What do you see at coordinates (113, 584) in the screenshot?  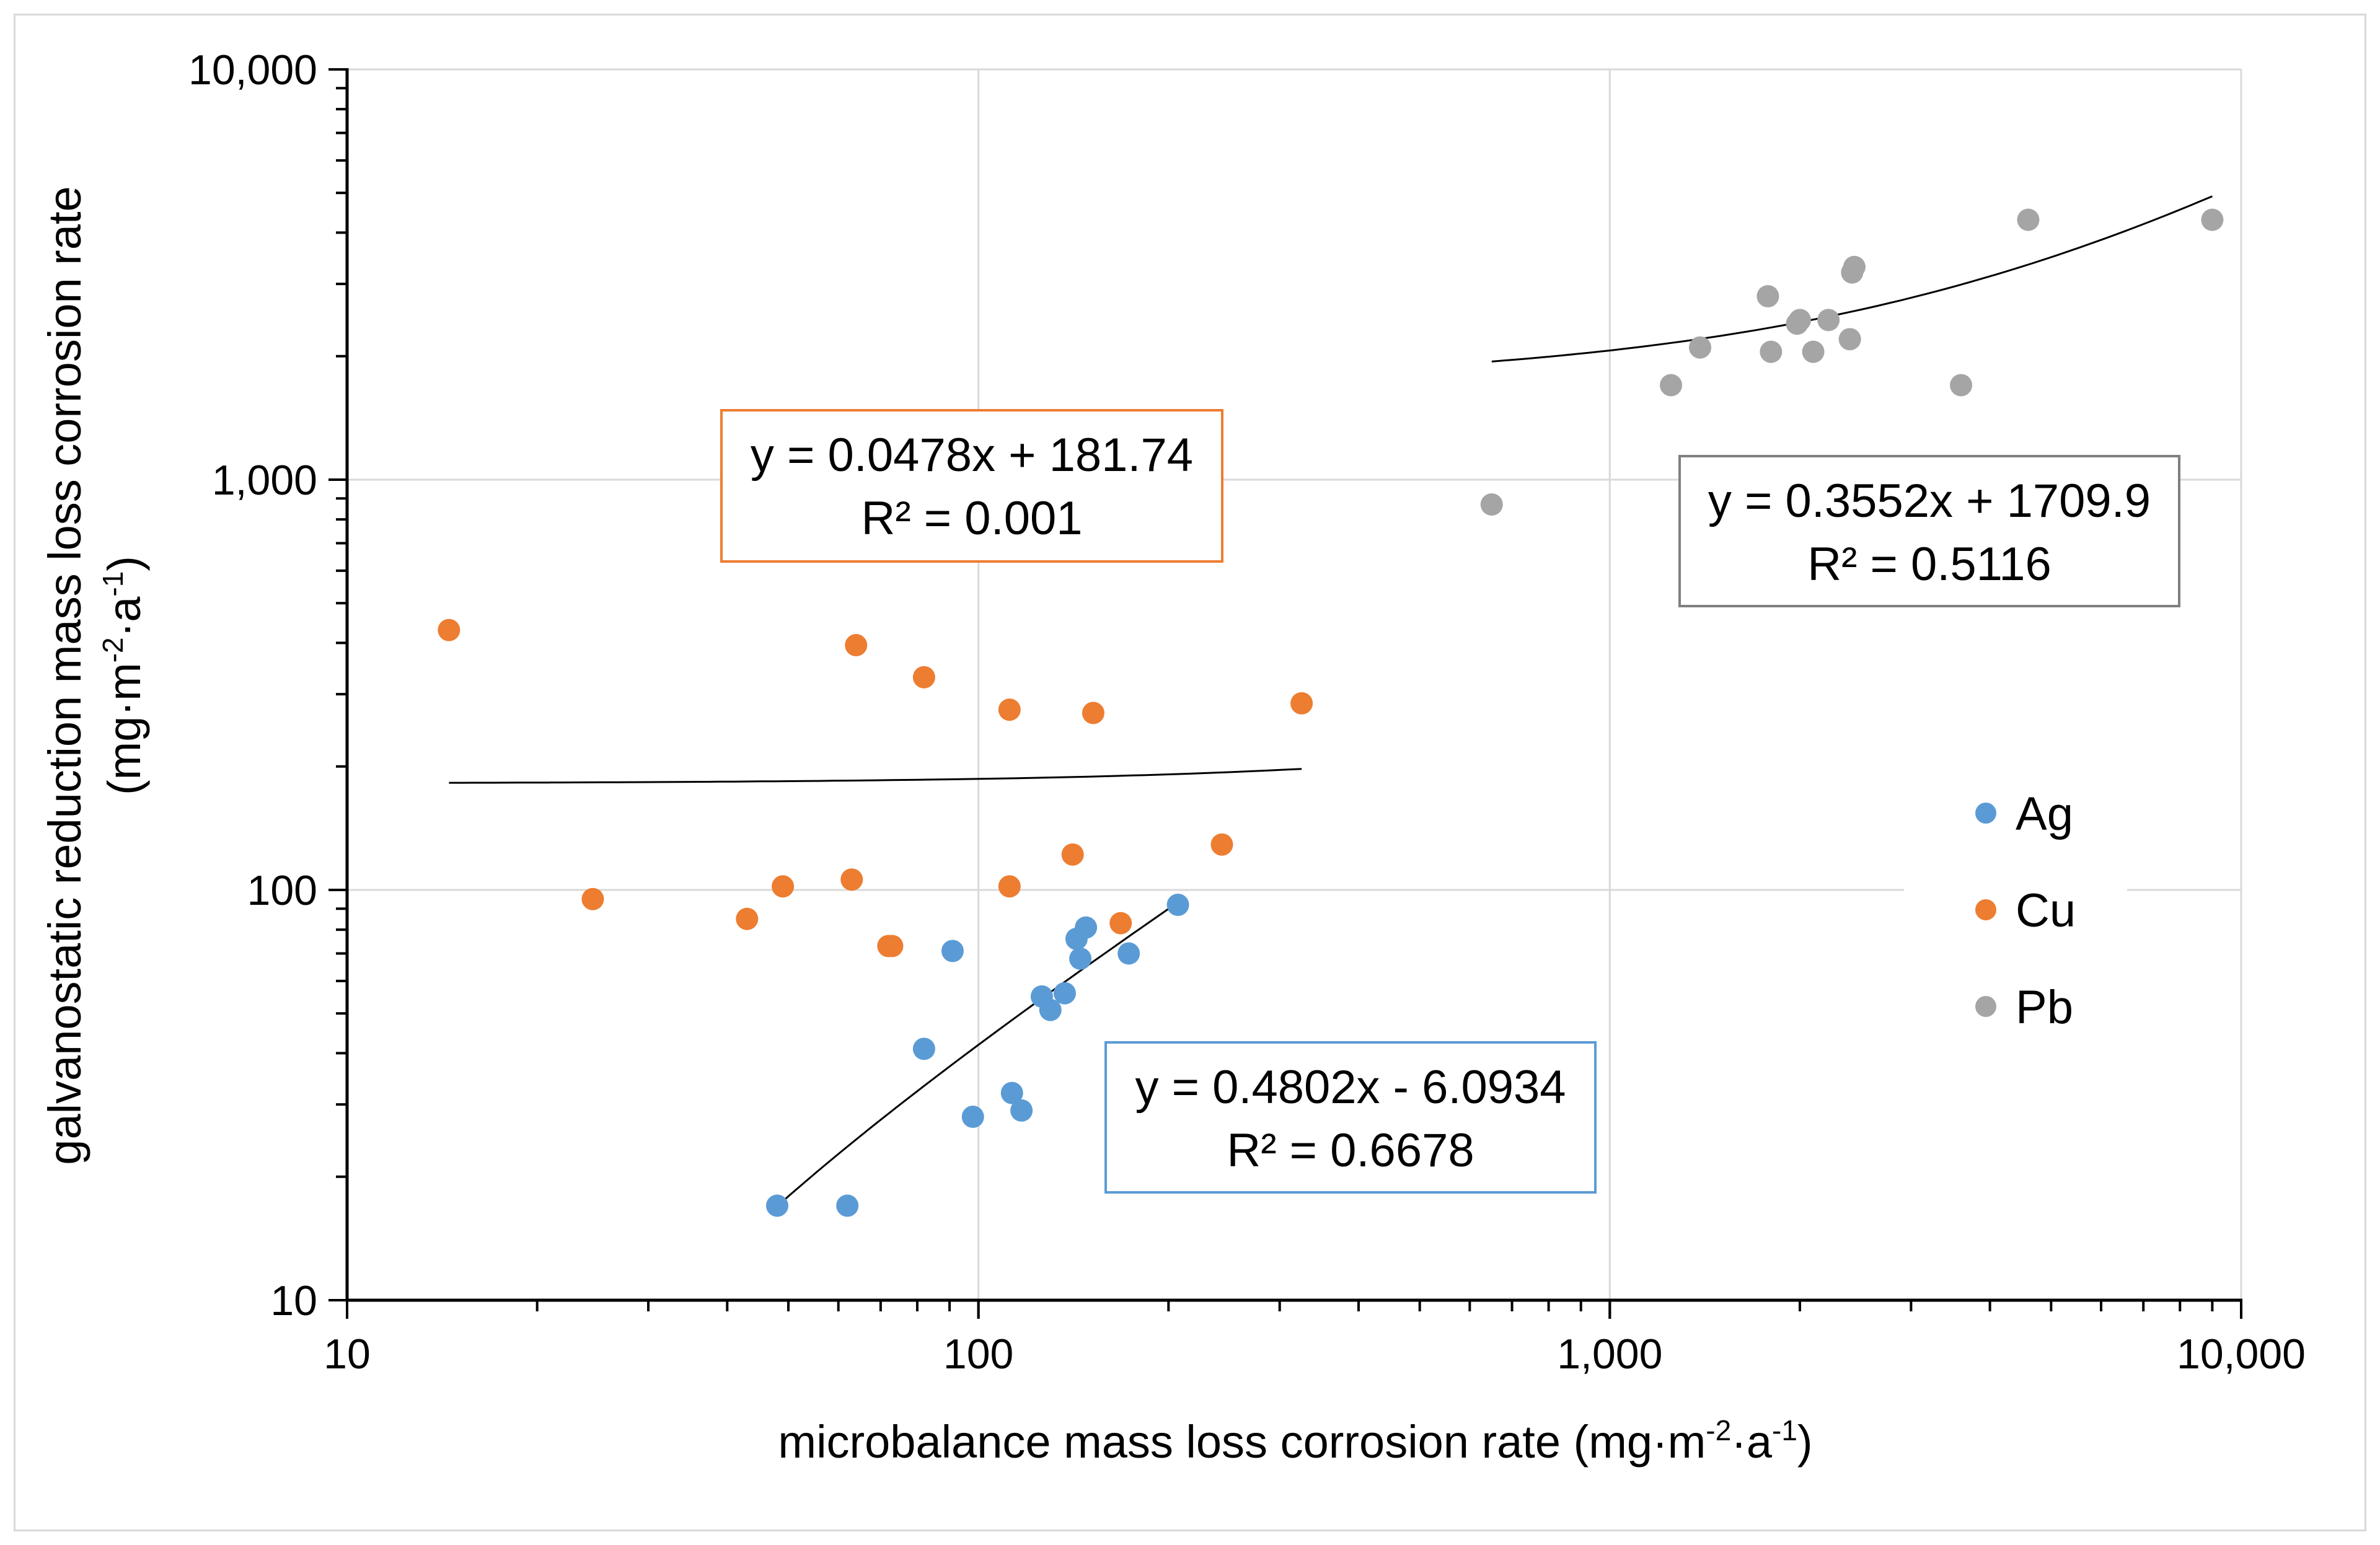 I see `y-axis-title-sup2: -1` at bounding box center [113, 584].